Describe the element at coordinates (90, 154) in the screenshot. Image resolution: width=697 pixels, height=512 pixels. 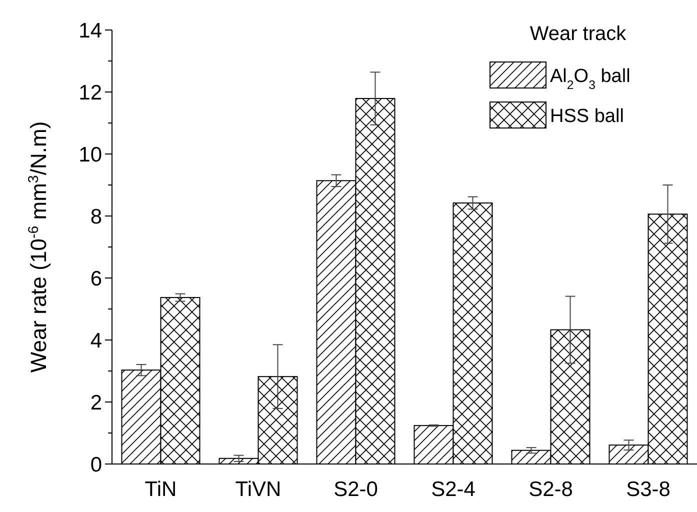
I see `y-tick-label: 10` at that location.